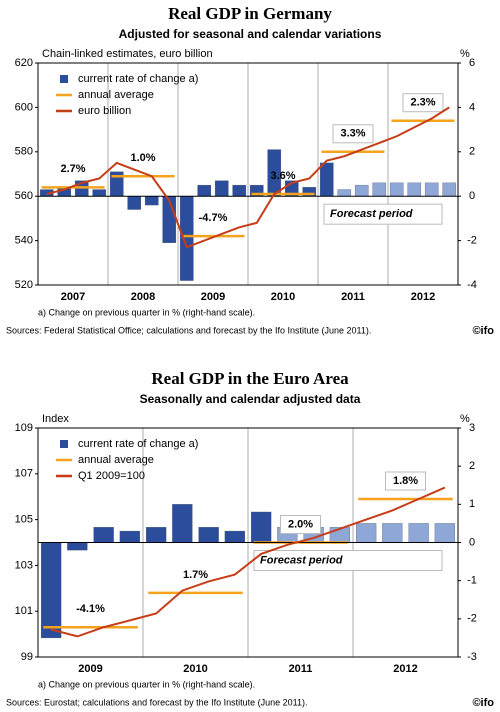 This screenshot has width=500, height=712. I want to click on chart-title: Real GDP in Germany, so click(250, 13).